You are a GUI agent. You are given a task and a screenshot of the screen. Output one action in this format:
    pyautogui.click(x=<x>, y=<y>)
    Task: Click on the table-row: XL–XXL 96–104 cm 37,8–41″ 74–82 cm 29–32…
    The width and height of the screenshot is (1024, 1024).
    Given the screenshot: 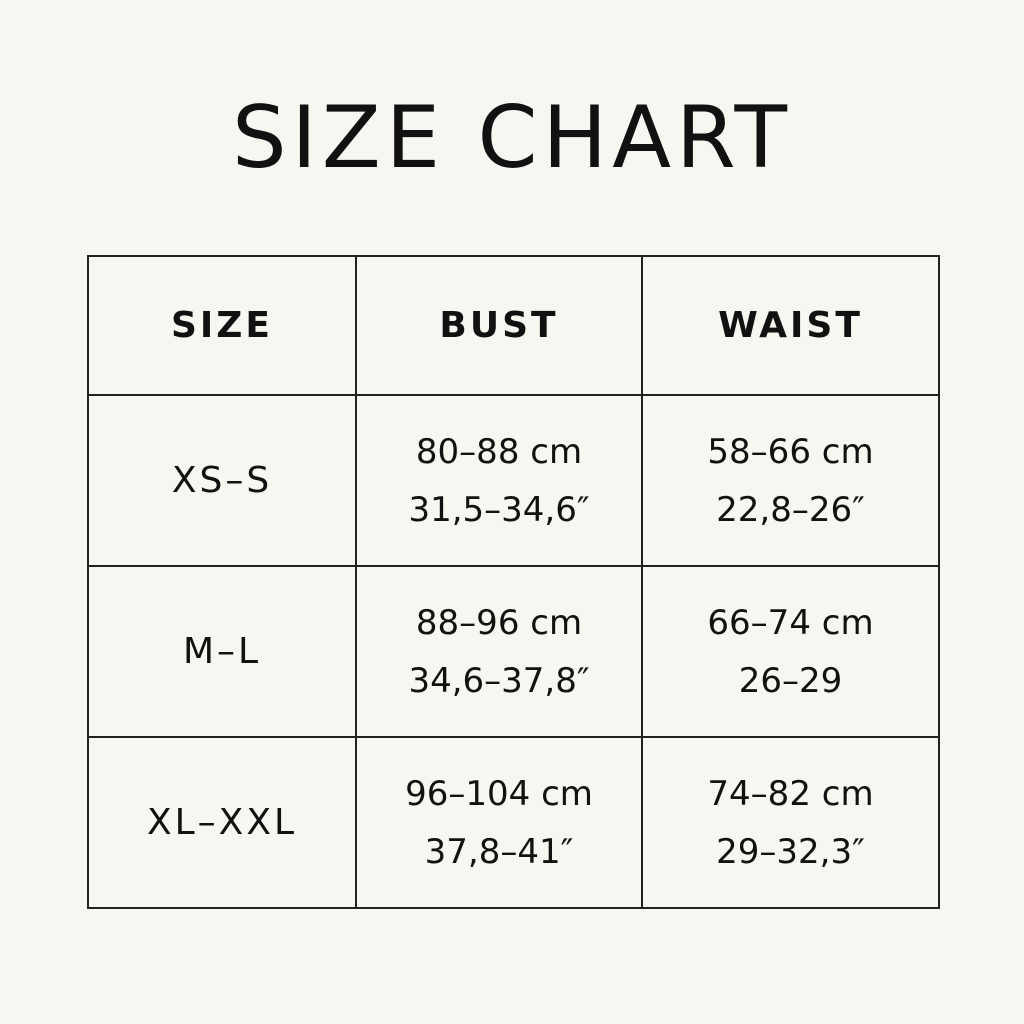 What is the action you would take?
    pyautogui.click(x=513, y=822)
    